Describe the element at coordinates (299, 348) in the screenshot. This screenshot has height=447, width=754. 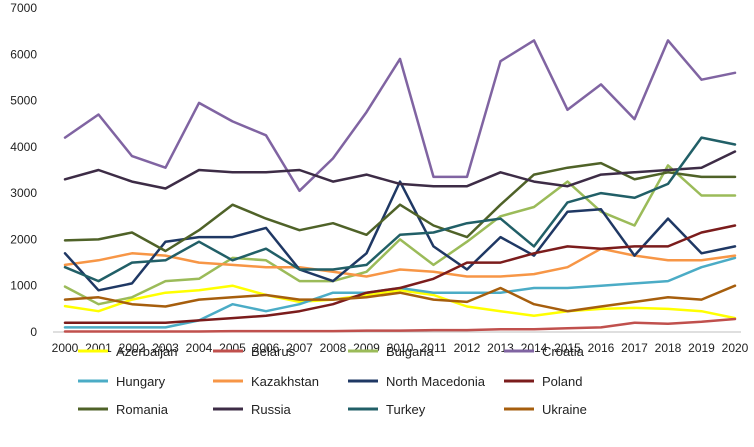
I see `x-tick-label: 2007` at that location.